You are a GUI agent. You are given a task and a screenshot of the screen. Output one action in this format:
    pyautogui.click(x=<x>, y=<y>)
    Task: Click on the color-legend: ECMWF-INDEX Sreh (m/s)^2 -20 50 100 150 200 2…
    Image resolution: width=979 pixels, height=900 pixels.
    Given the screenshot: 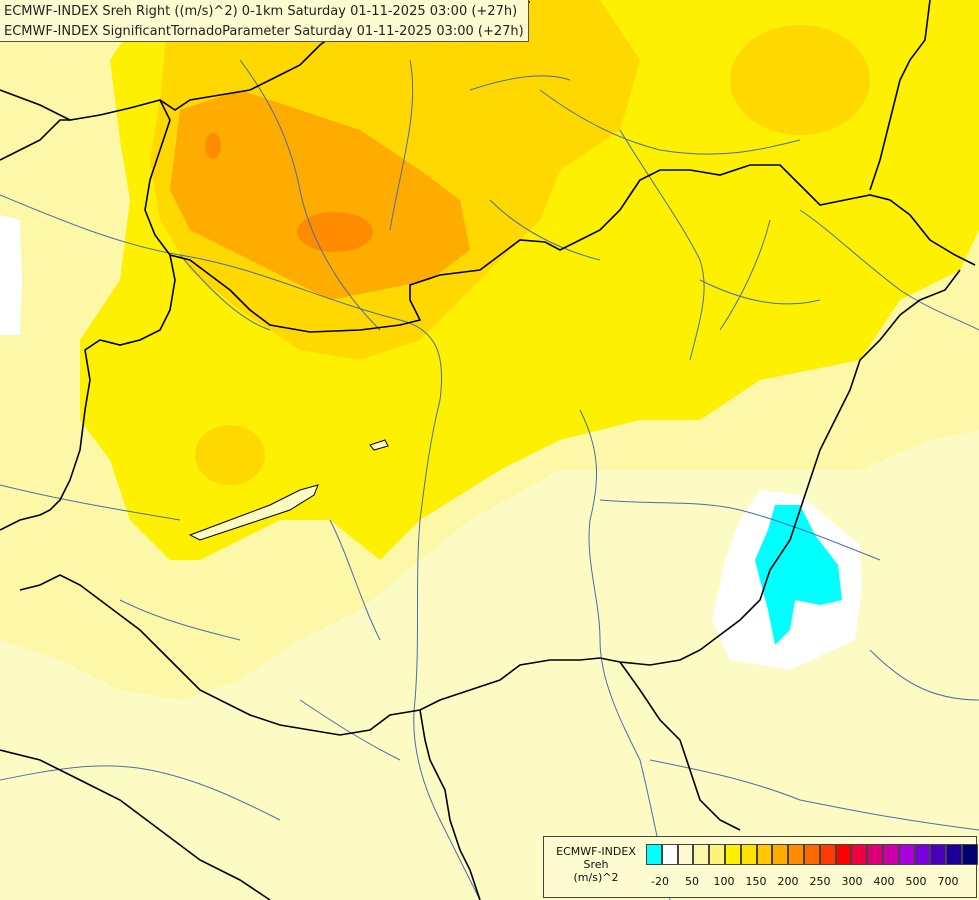 What is the action you would take?
    pyautogui.click(x=760, y=867)
    